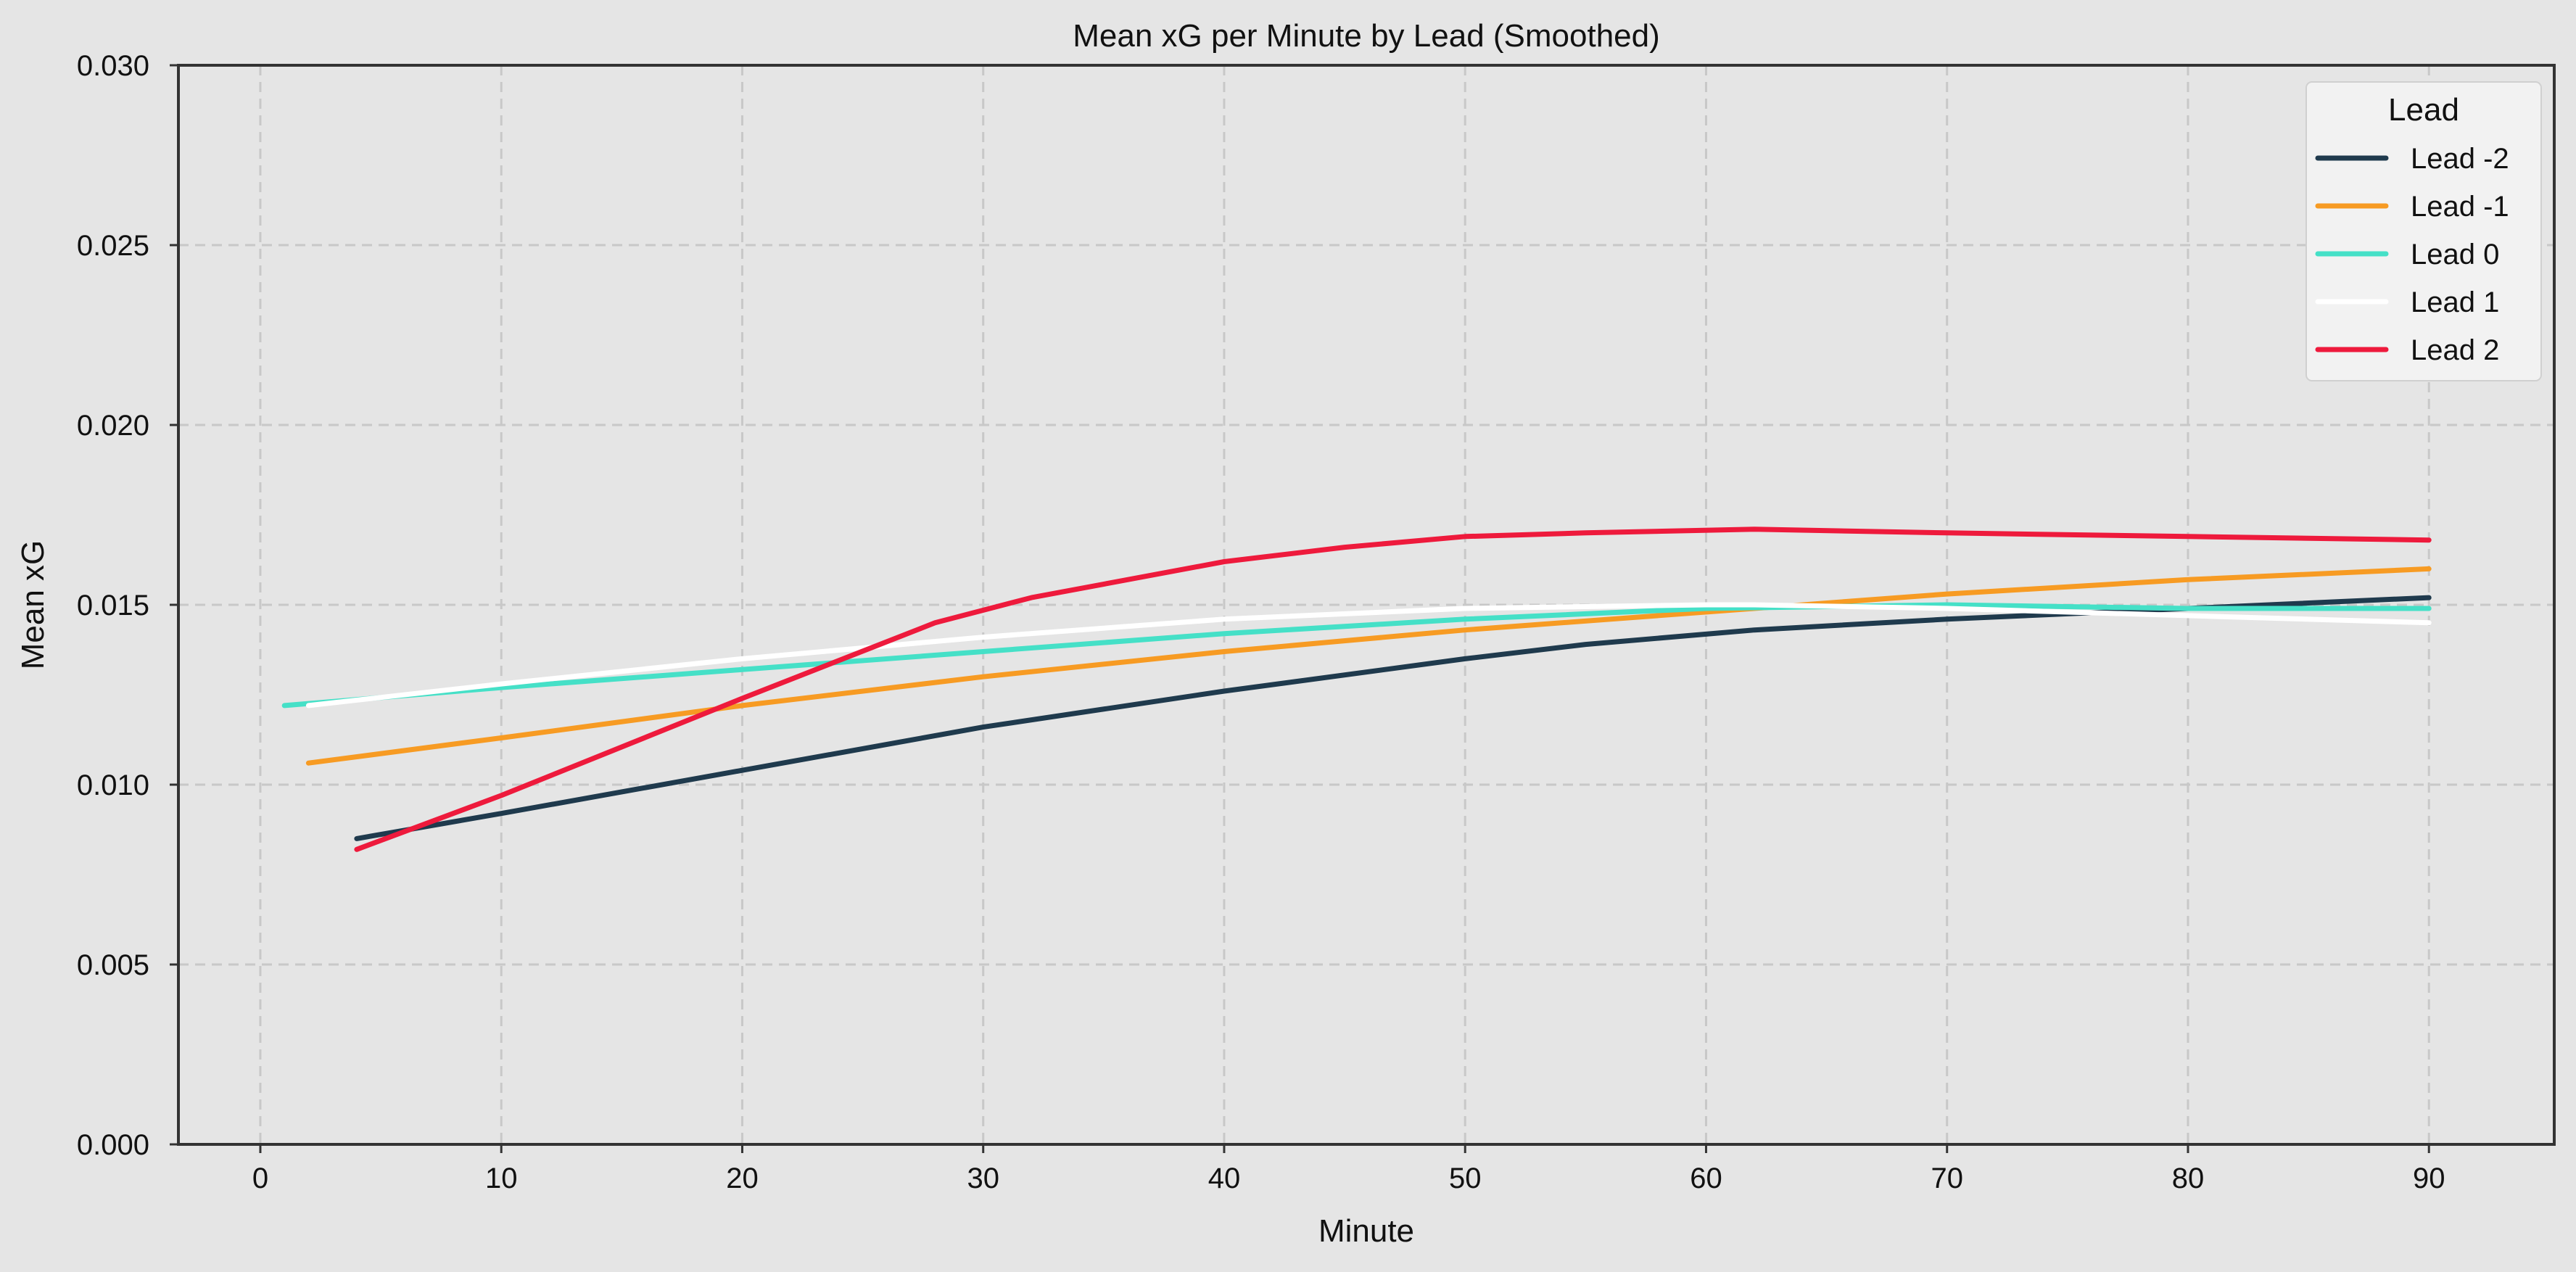 Image resolution: width=2576 pixels, height=1272 pixels. What do you see at coordinates (1947, 1178) in the screenshot?
I see `x-tick-label: 70` at bounding box center [1947, 1178].